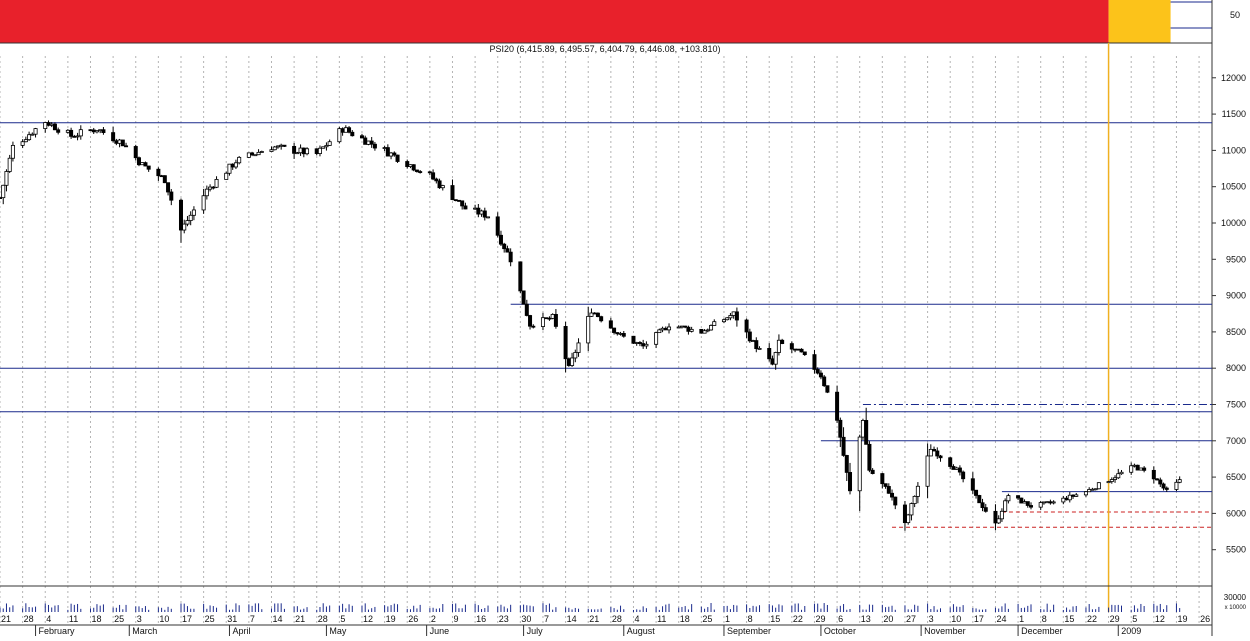  I want to click on x-day-tick-label: 12, so click(1160, 619).